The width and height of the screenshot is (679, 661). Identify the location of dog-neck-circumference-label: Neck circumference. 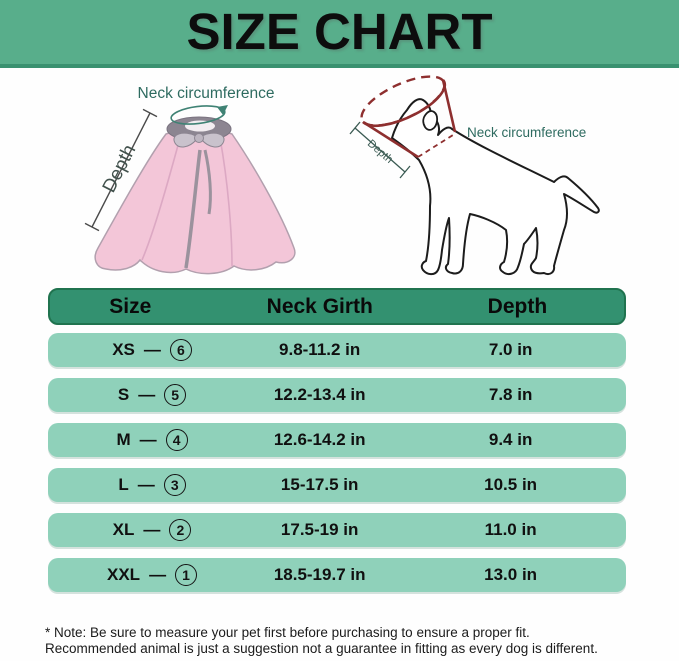
(526, 132).